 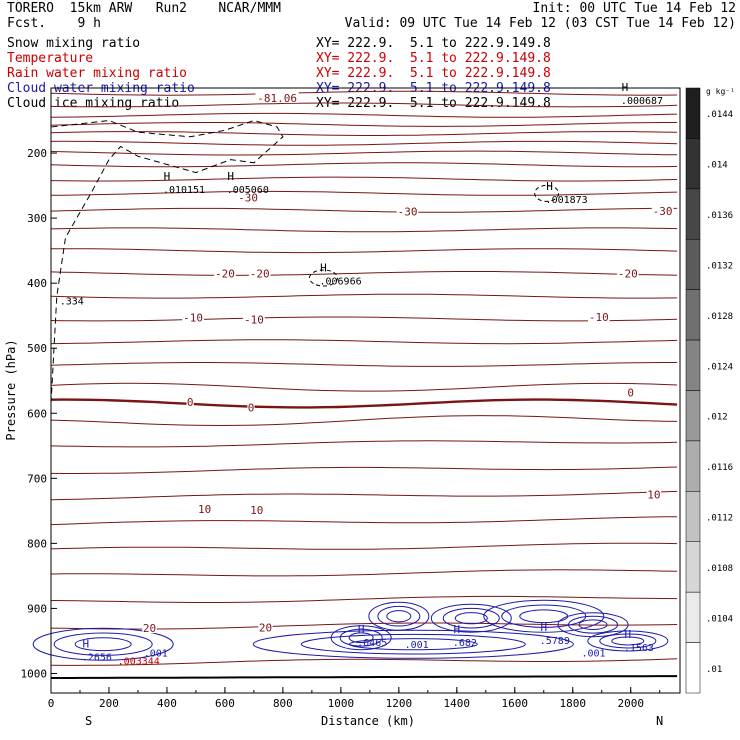 What do you see at coordinates (37, 608) in the screenshot?
I see `y-tick-label: 900` at bounding box center [37, 608].